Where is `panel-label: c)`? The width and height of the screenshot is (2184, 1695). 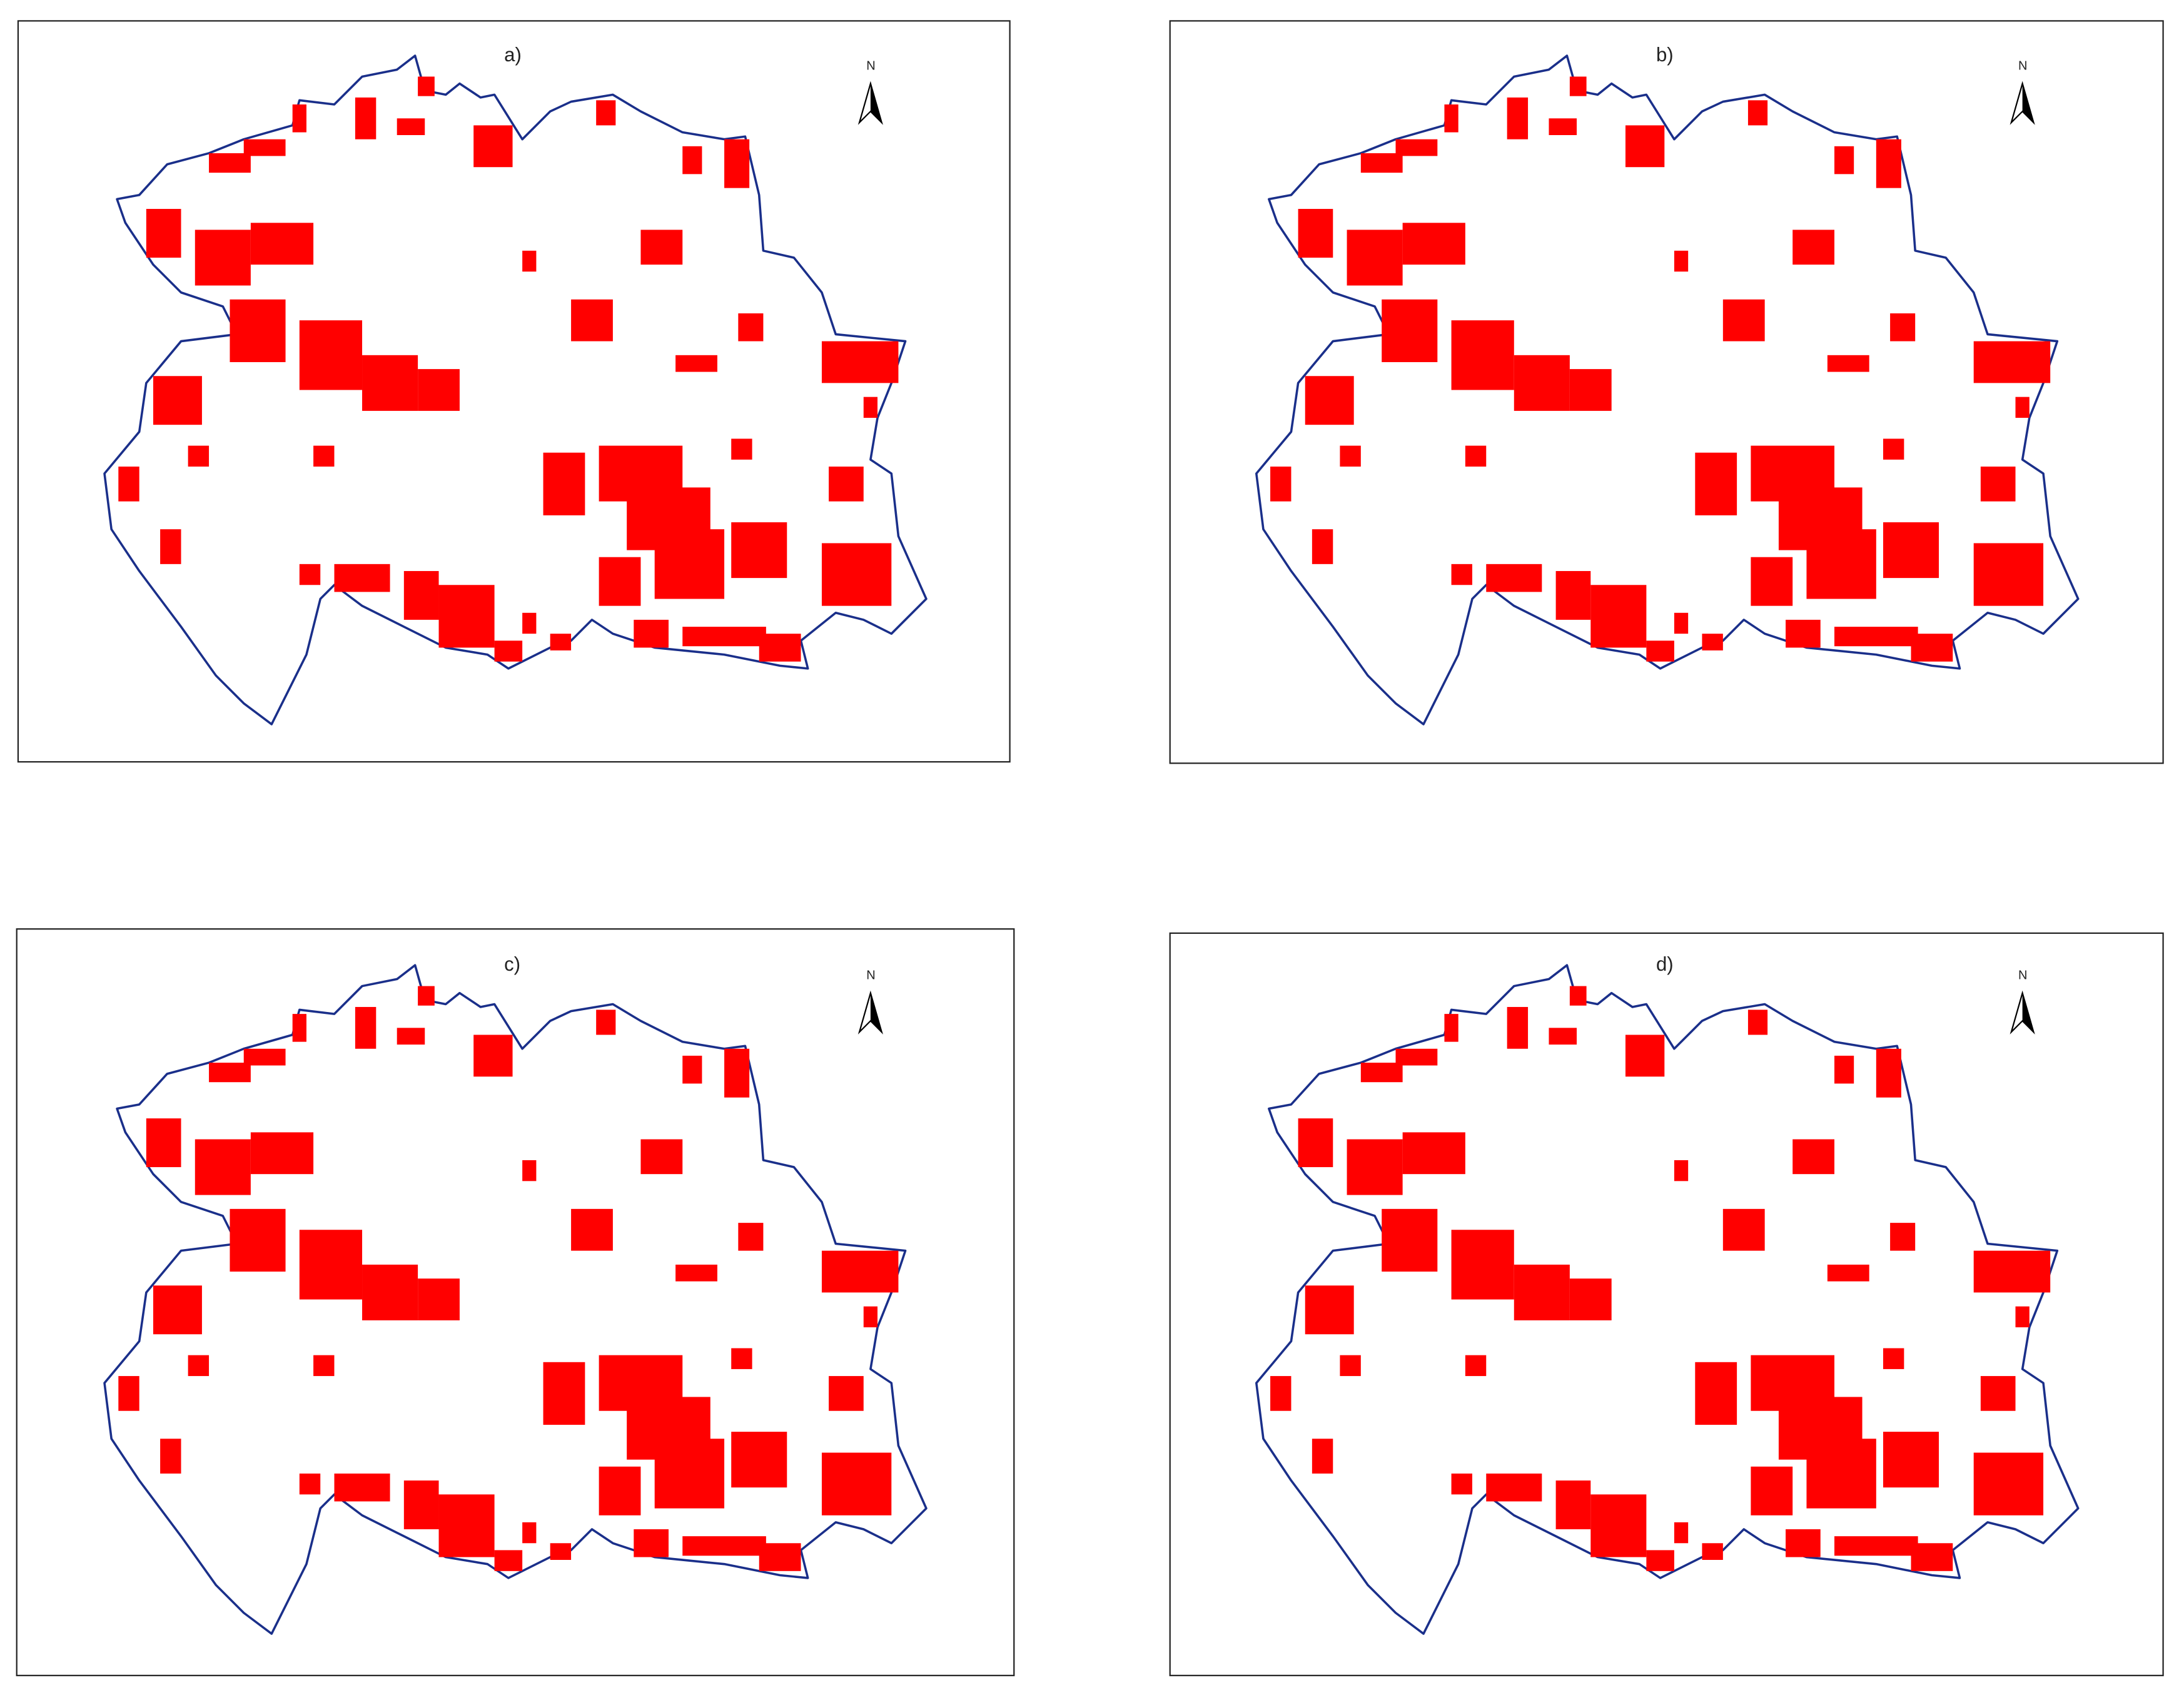 panel-label: c) is located at coordinates (512, 964).